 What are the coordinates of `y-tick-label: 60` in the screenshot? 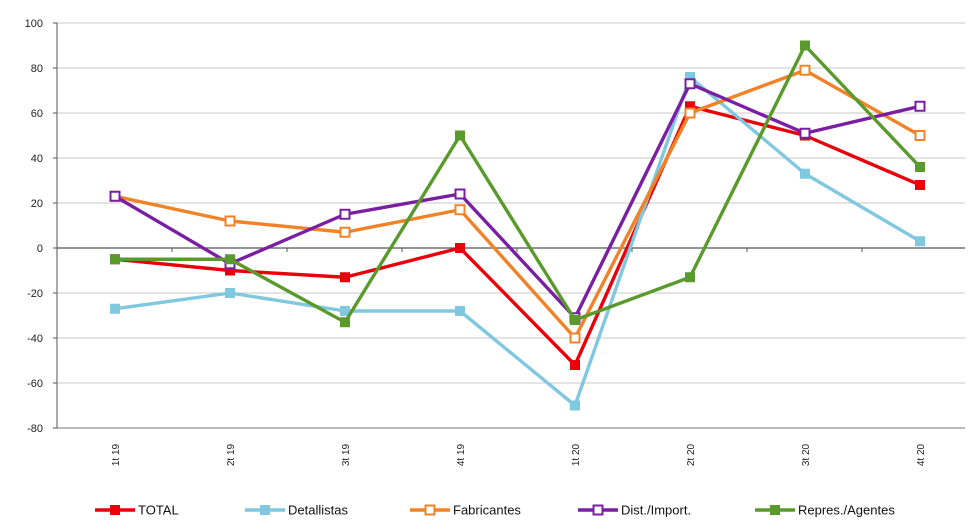 It's located at (37, 114).